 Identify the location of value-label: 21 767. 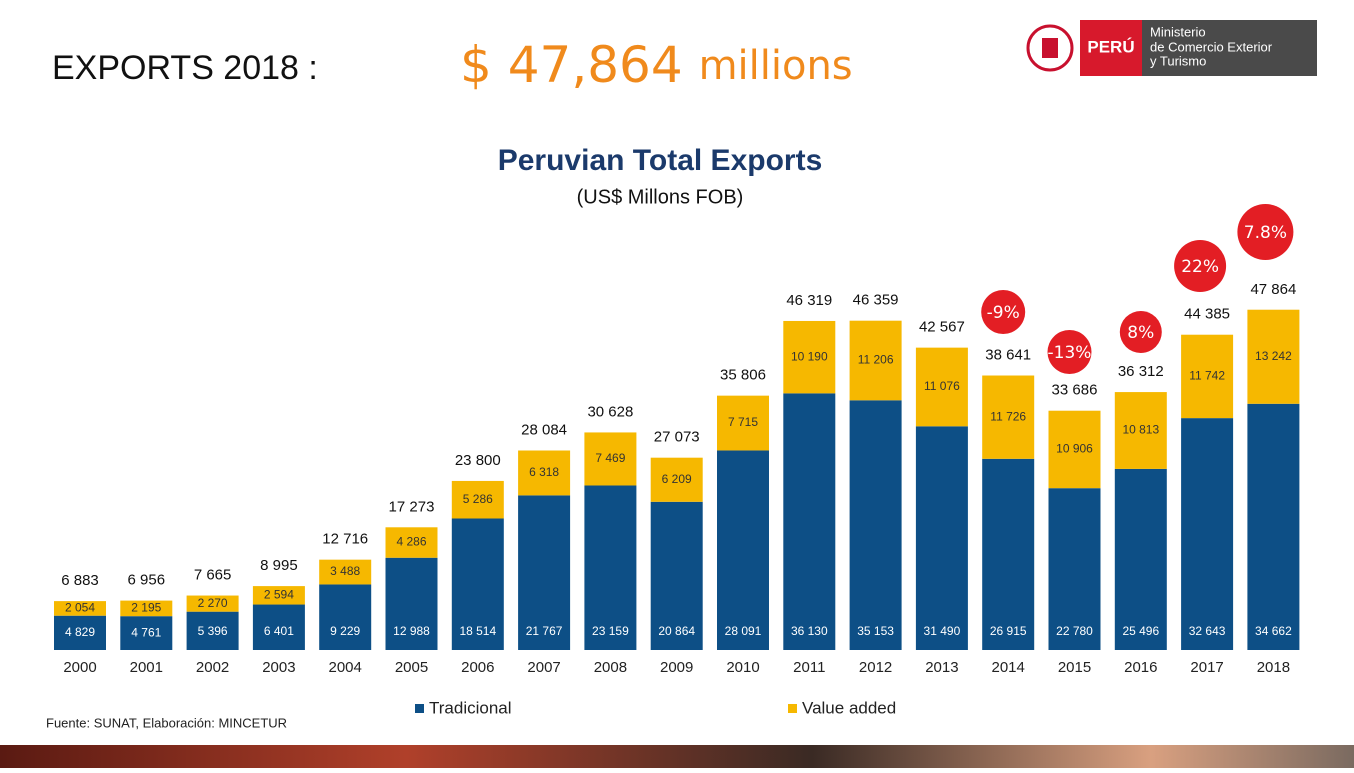
(544, 631).